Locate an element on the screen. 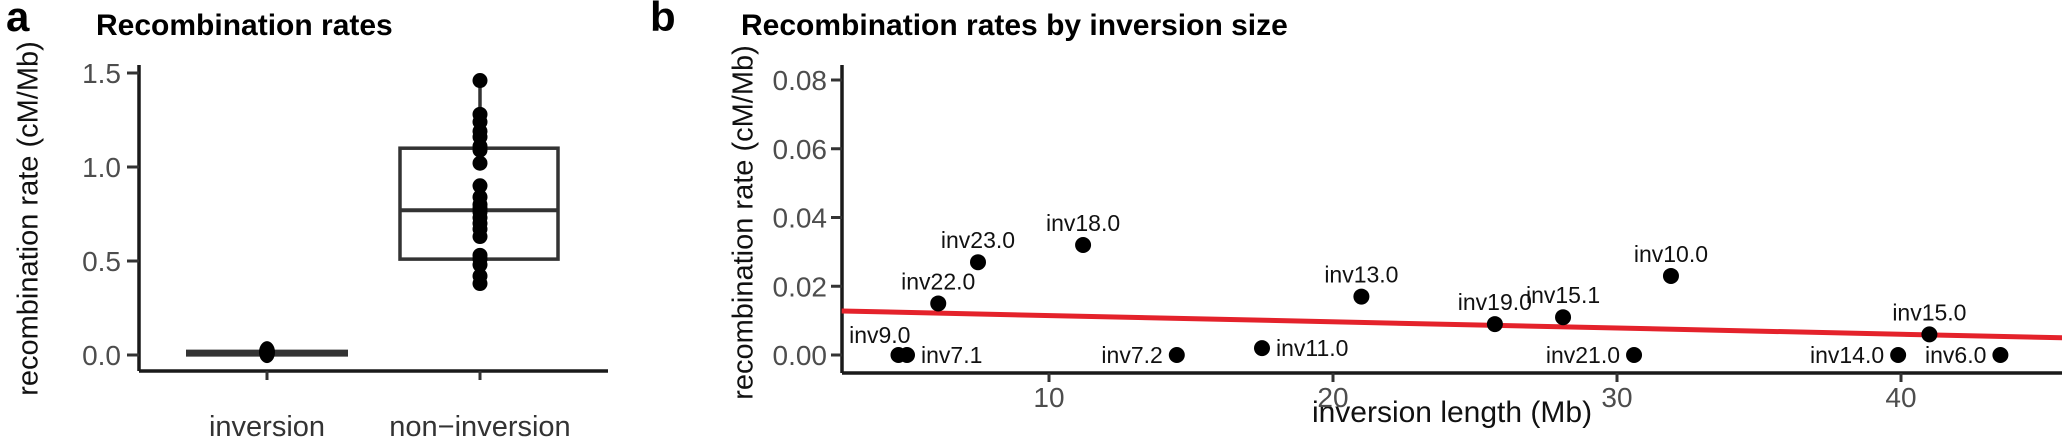  y-tick-label: 0.0 is located at coordinates (101, 355).